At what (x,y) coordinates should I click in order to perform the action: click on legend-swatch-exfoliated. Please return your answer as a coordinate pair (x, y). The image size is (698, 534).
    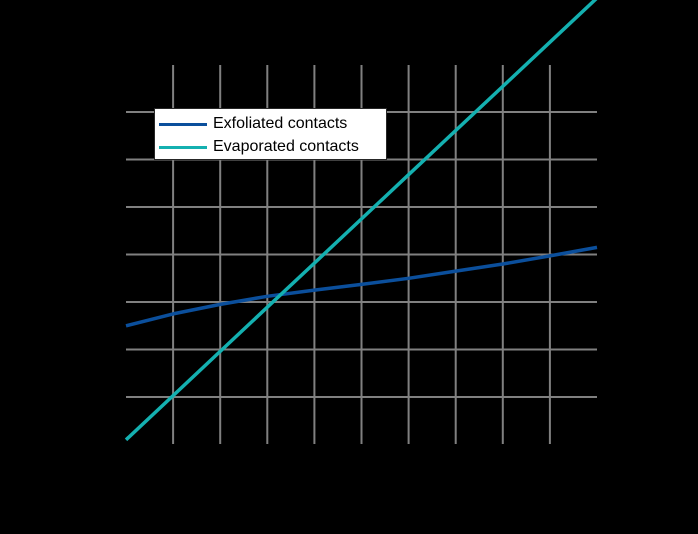
    Looking at the image, I should click on (183, 124).